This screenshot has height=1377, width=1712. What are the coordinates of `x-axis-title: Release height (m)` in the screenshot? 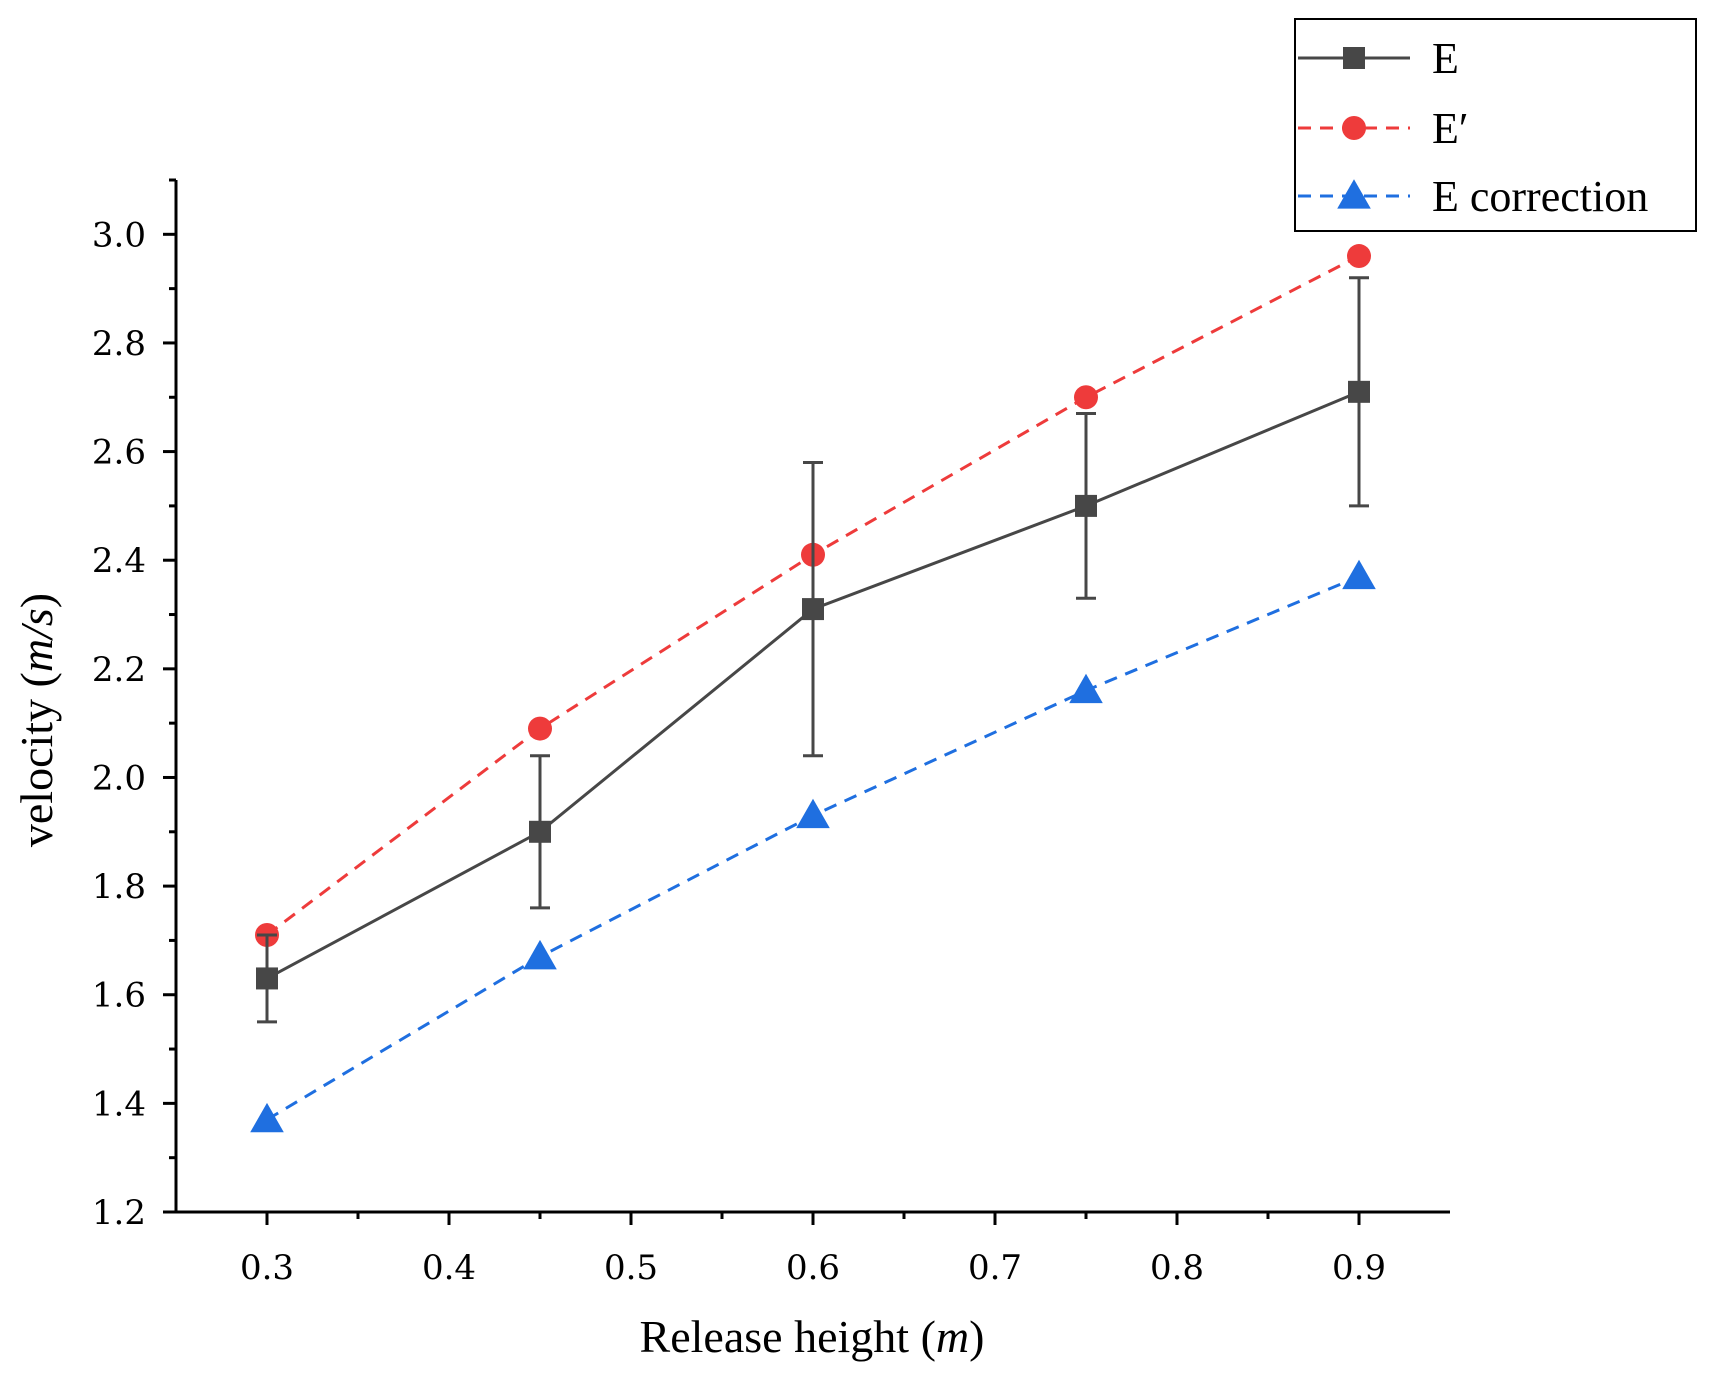 It's located at (812, 1336).